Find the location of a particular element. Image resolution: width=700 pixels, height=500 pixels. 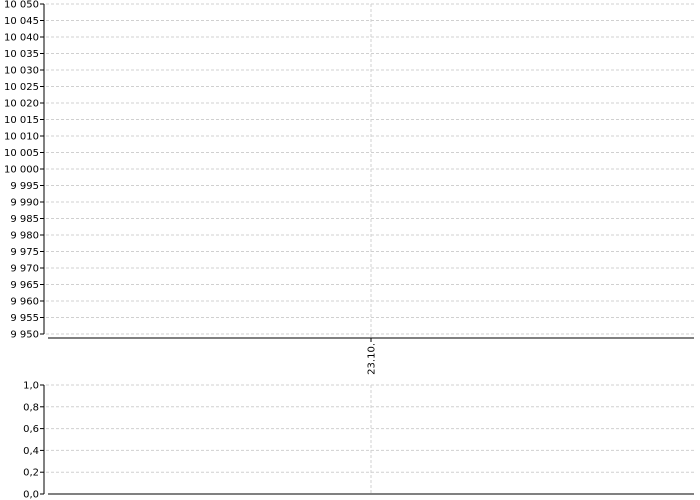

y-tick-label: 10 040 is located at coordinates (21, 38).